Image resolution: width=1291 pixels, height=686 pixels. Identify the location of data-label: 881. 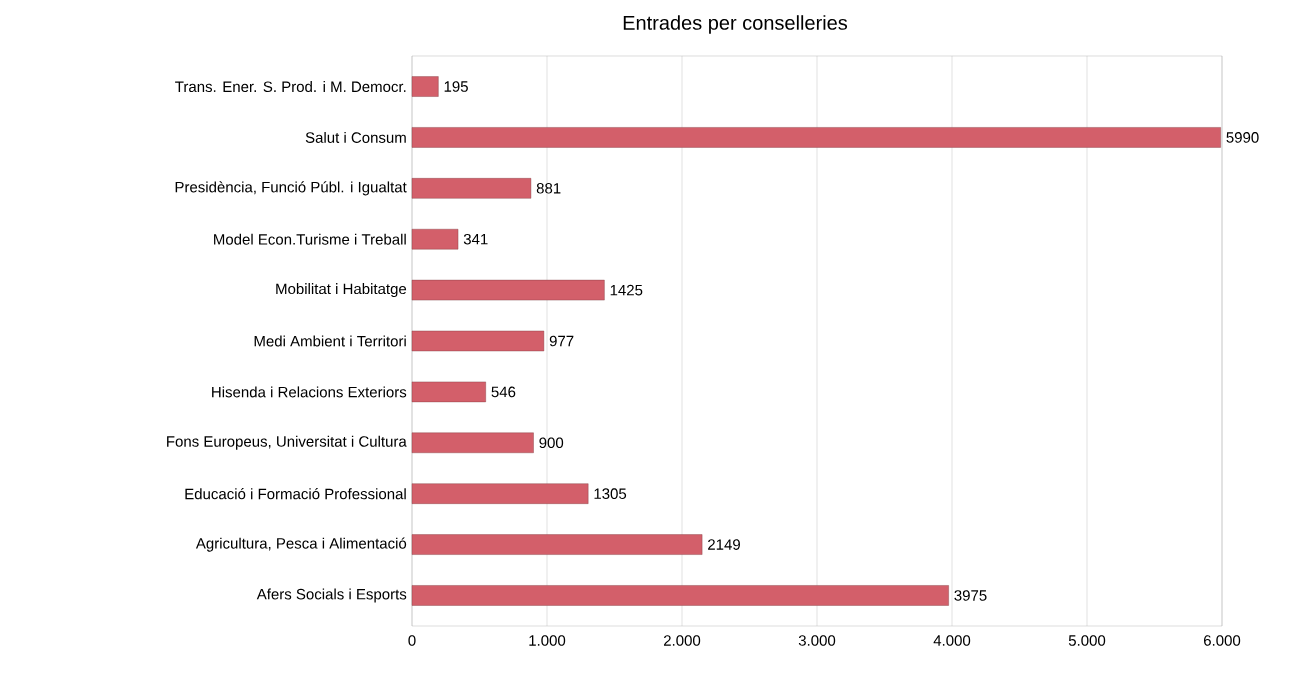
(548, 188).